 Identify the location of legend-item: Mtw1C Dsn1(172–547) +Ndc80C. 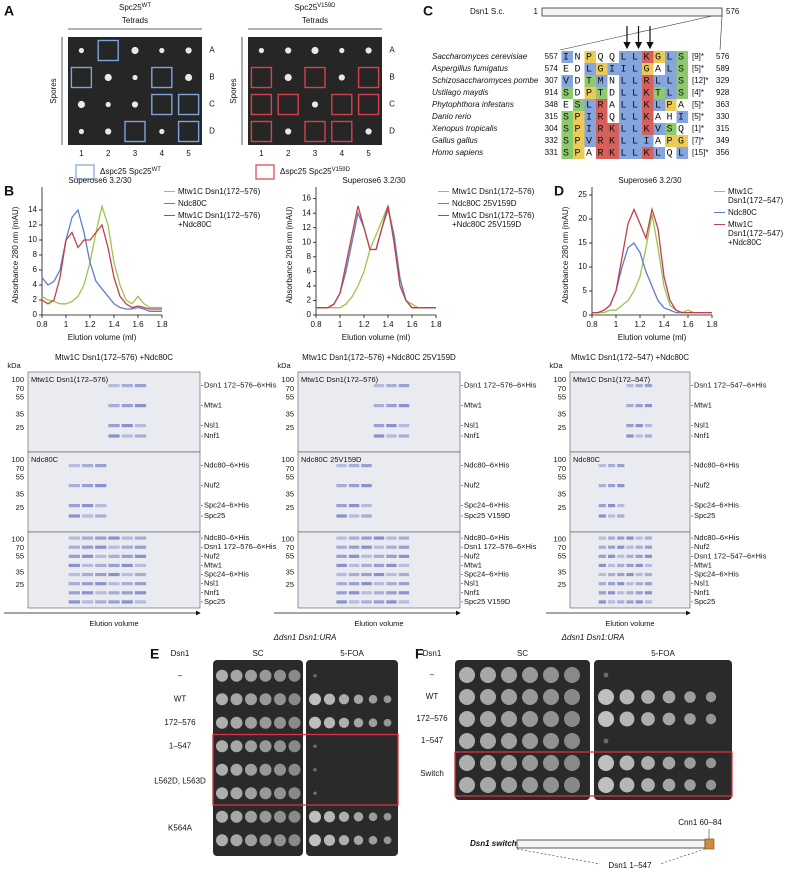
(754, 233).